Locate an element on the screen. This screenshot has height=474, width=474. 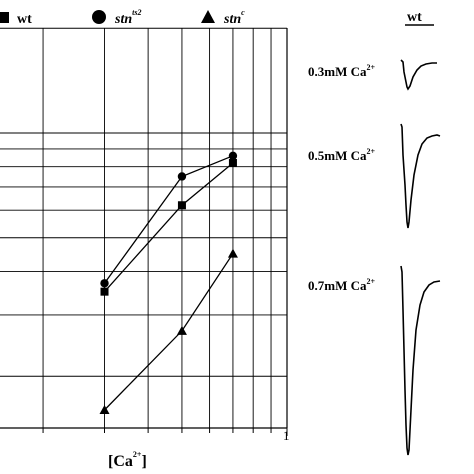
legend-square-marker is located at coordinates (4, 17).